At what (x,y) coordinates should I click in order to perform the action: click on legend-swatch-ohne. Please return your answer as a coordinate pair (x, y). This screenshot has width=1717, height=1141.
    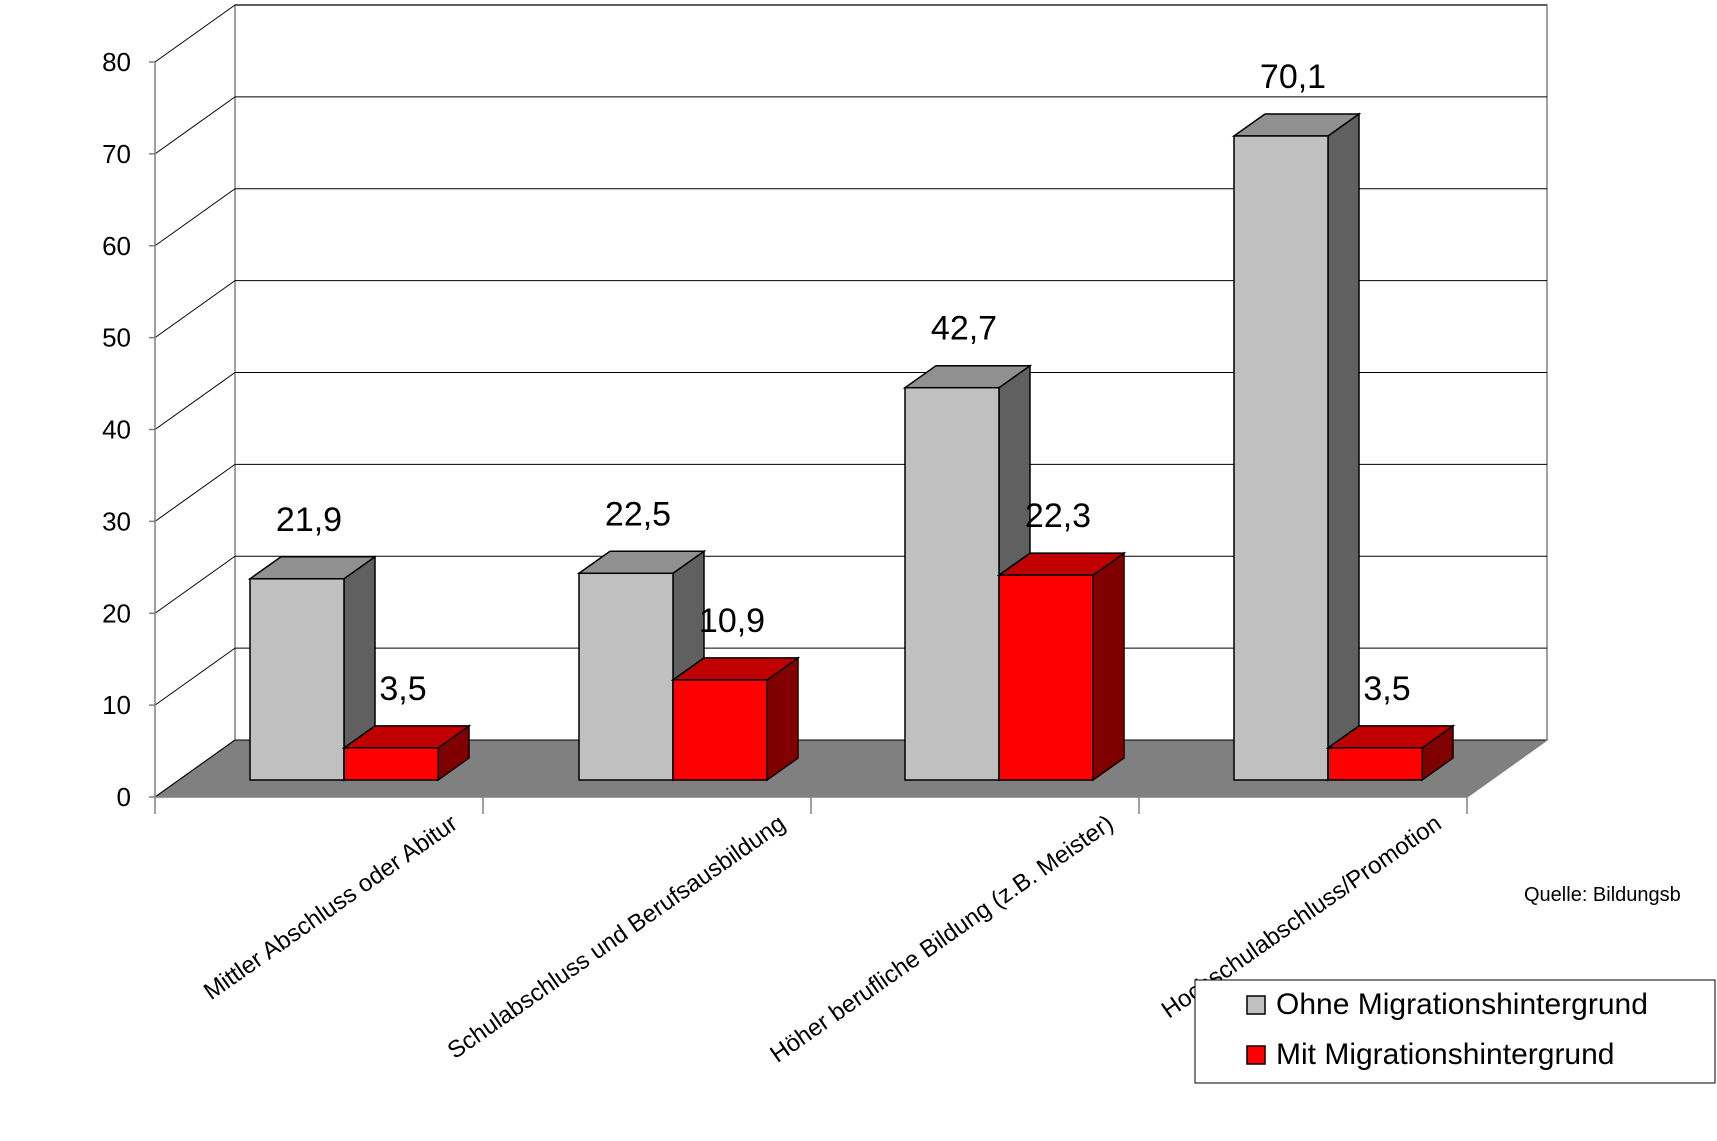
    Looking at the image, I should click on (1256, 1005).